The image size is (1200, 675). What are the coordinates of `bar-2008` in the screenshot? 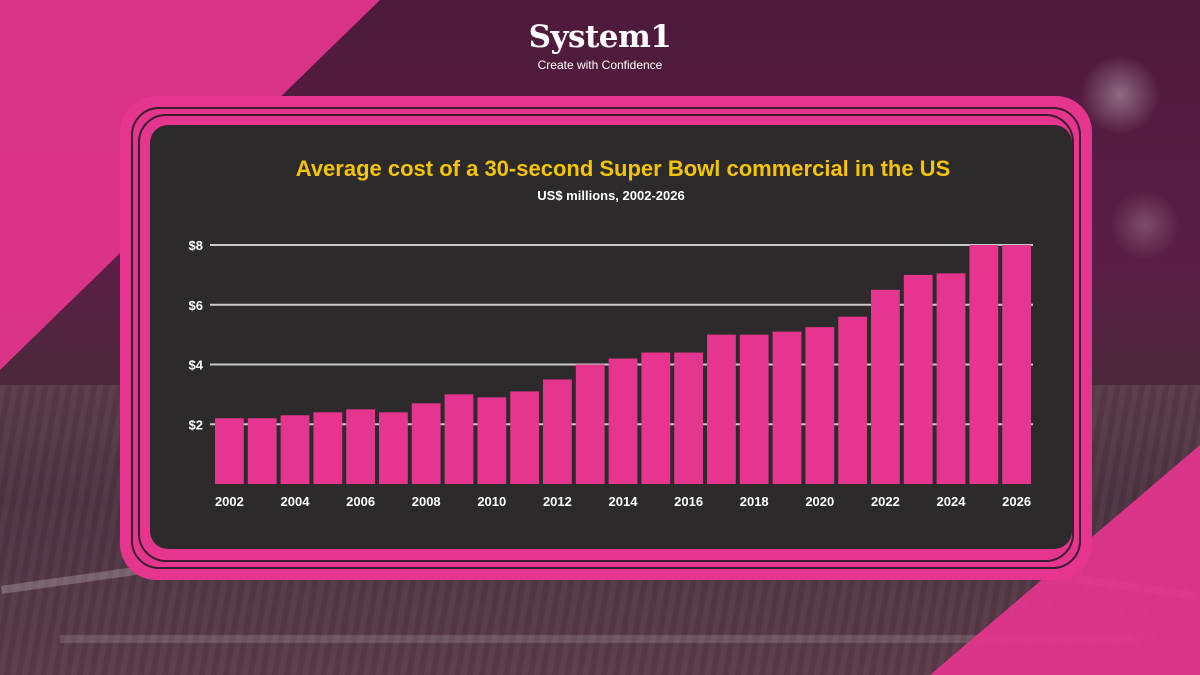 It's located at (426, 443).